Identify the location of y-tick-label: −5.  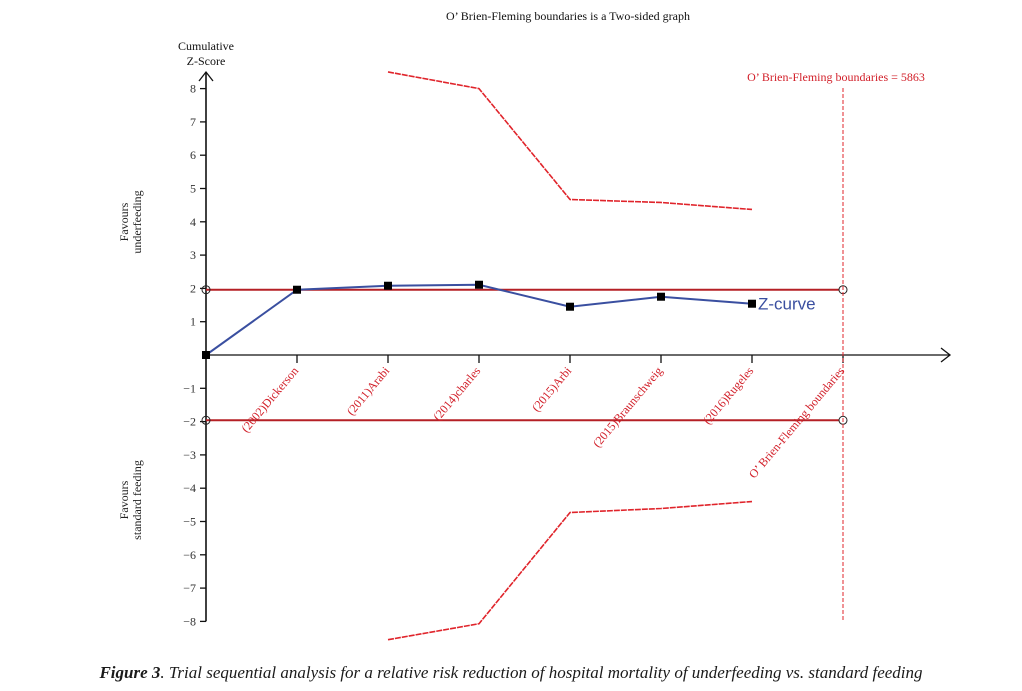
(189, 522).